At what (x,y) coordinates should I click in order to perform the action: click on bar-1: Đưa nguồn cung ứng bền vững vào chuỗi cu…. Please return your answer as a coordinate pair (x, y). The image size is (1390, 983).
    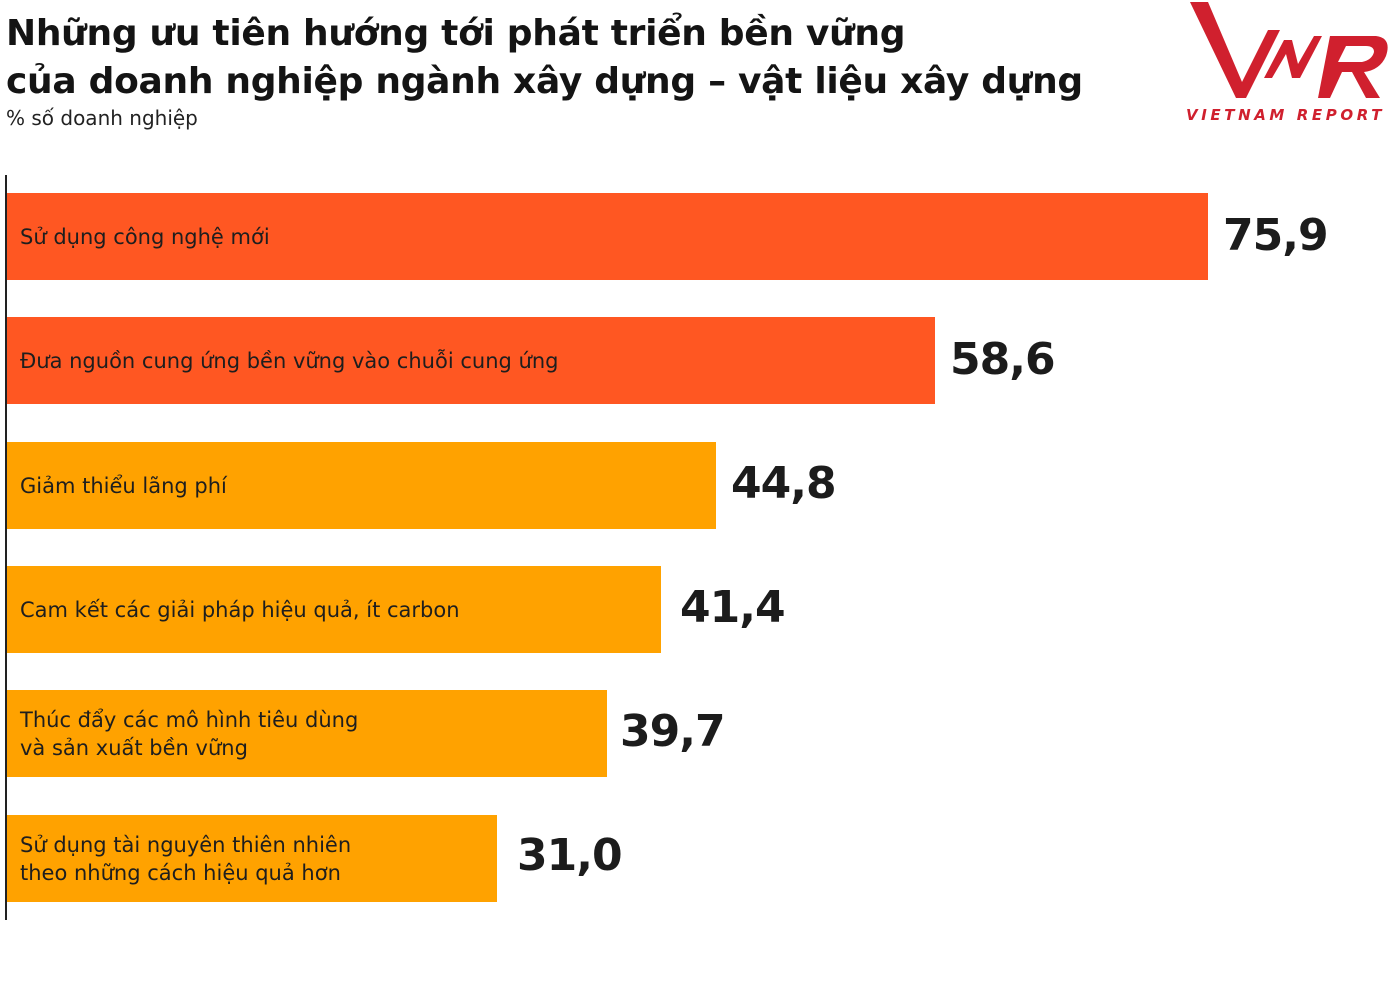
    Looking at the image, I should click on (471, 360).